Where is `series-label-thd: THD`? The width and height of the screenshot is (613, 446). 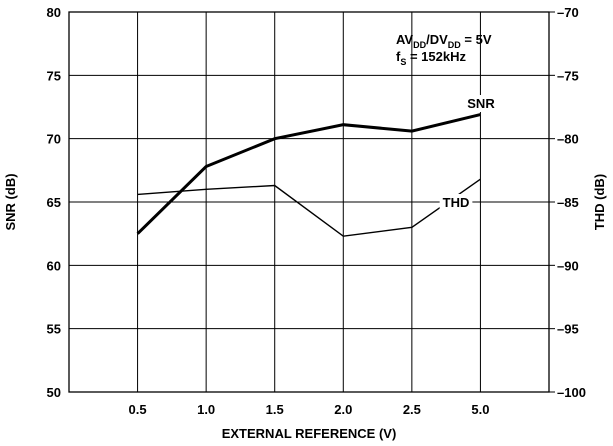
series-label-thd: THD is located at coordinates (456, 202).